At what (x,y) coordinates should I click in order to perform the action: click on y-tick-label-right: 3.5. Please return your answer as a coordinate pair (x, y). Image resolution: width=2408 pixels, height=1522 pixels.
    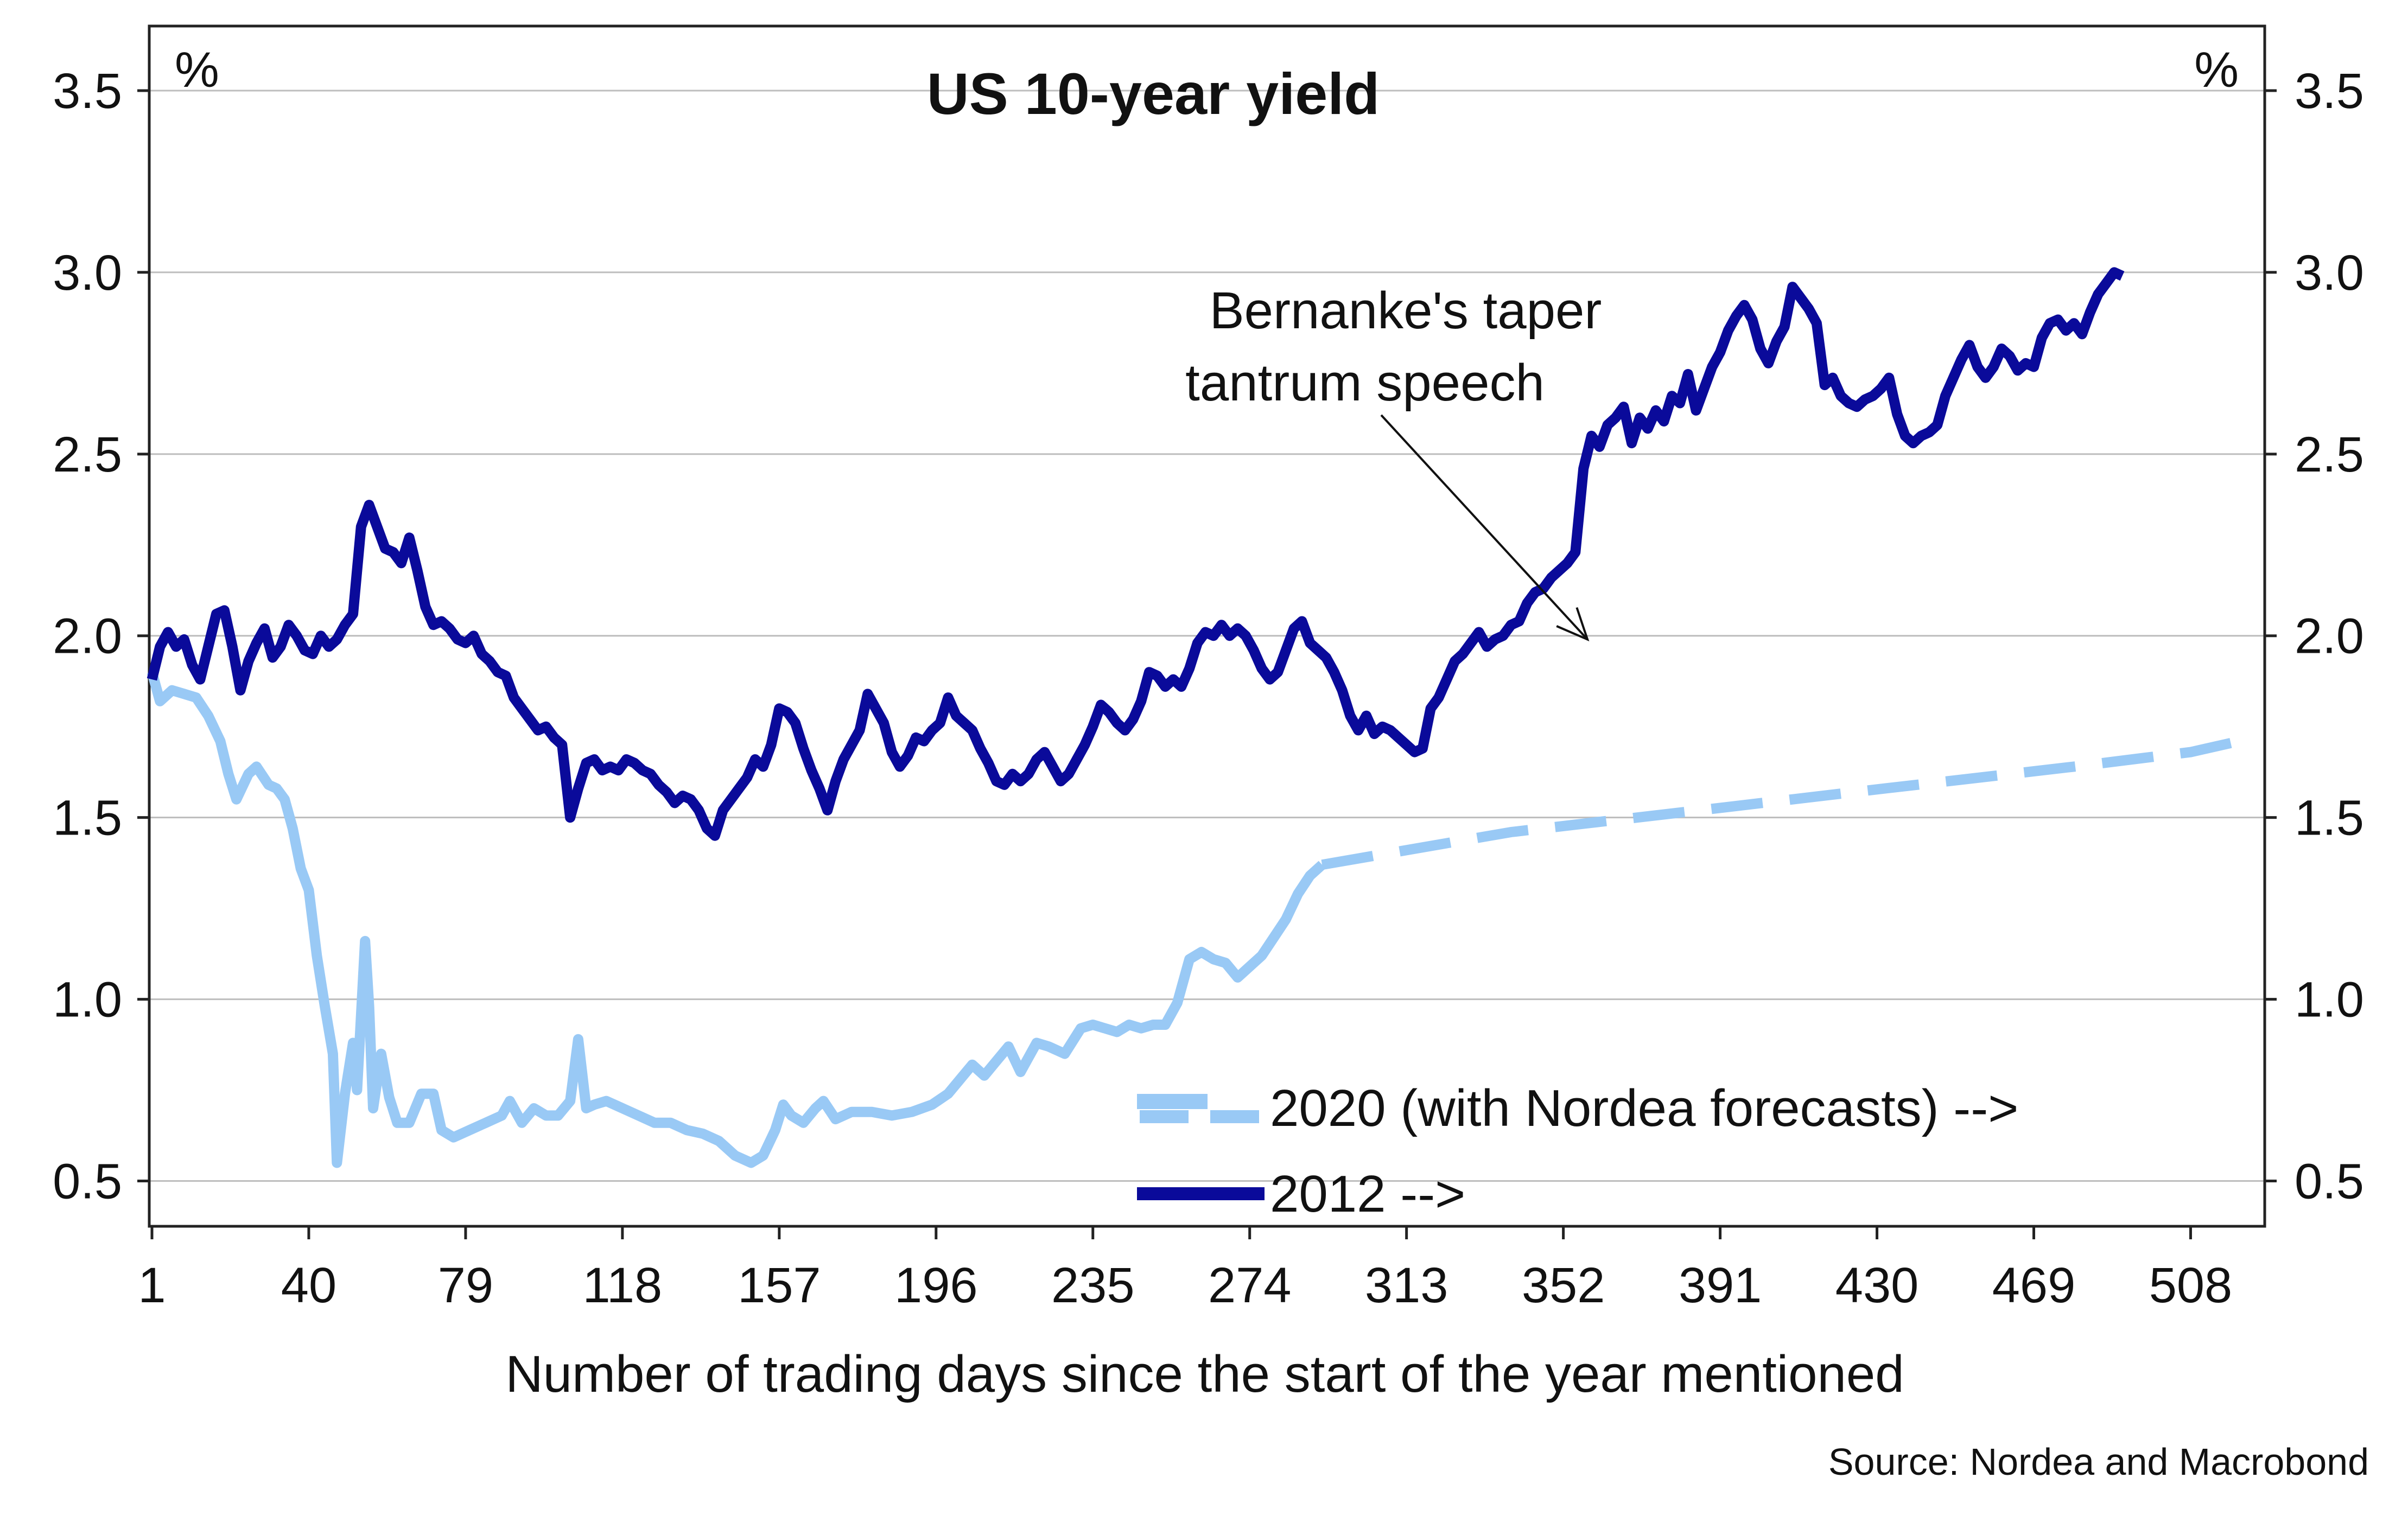
    Looking at the image, I should click on (2329, 91).